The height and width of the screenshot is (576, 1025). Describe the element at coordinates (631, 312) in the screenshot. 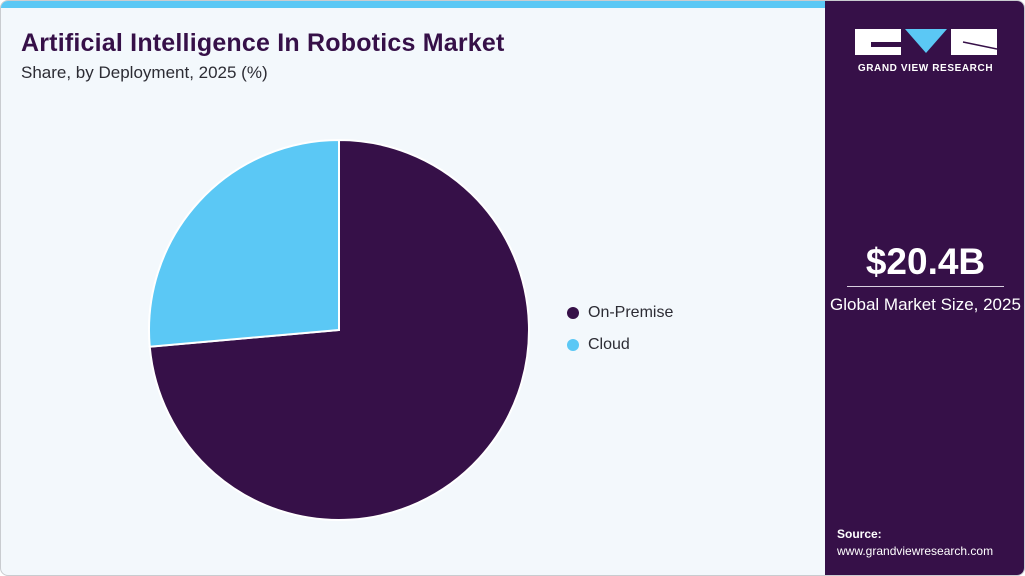

I see `legend-label: On-Premise` at that location.